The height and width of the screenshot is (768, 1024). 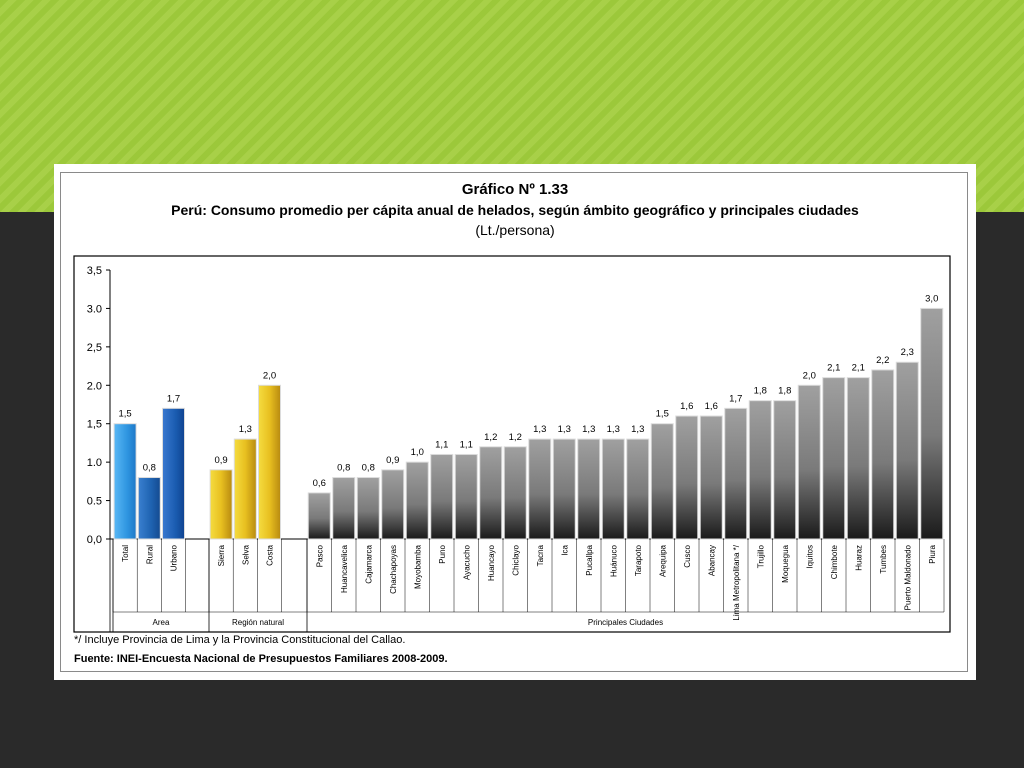 I want to click on category-label: Piura, so click(x=932, y=553).